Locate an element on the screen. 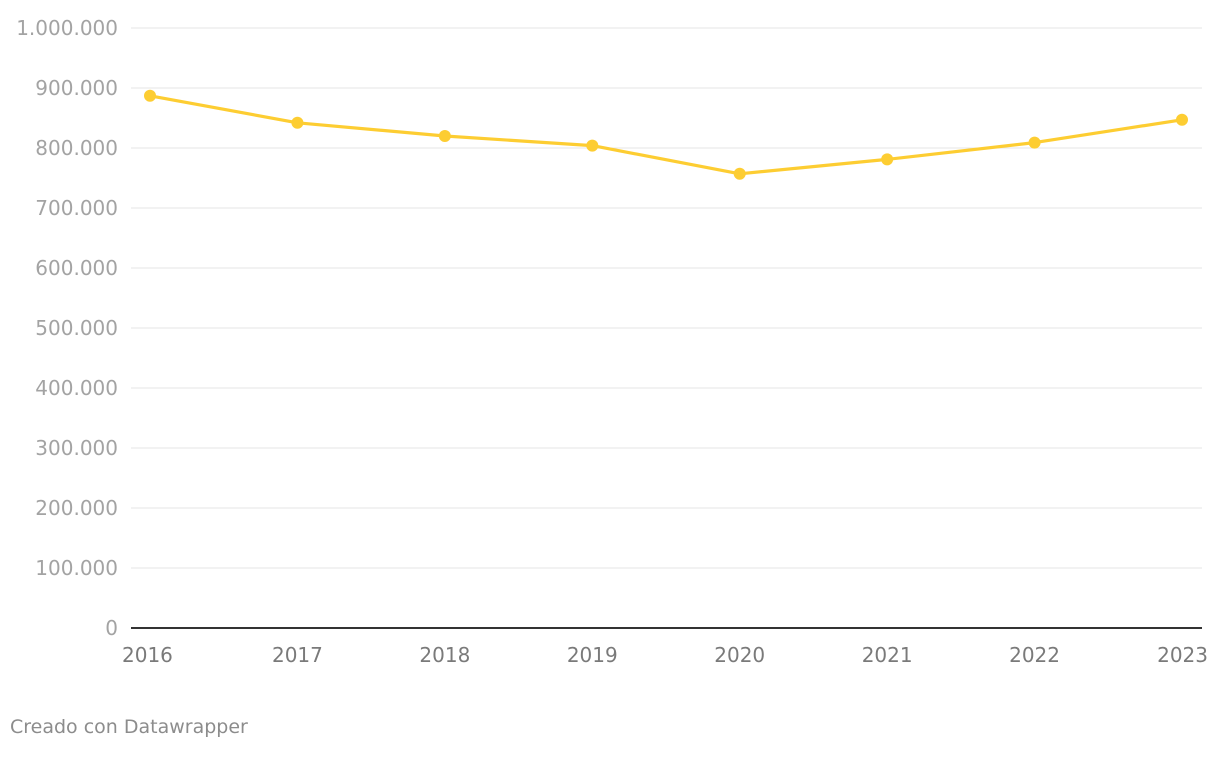 The width and height of the screenshot is (1220, 758). series is located at coordinates (666, 134).